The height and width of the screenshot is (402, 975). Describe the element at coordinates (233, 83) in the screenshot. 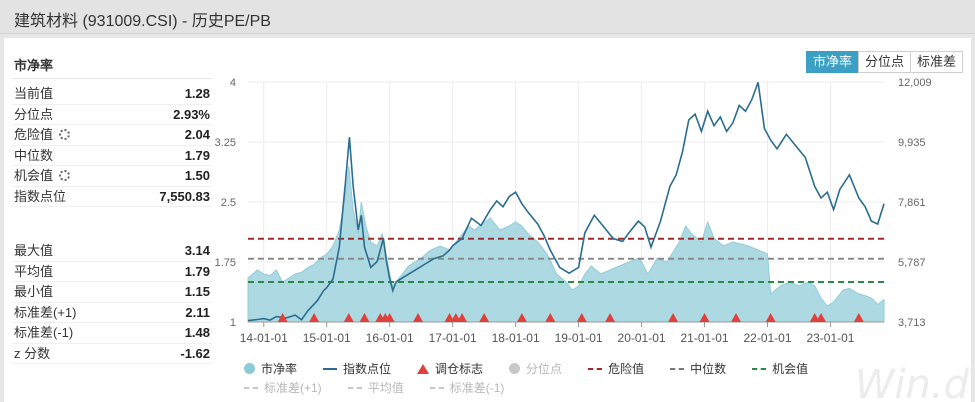

I see `y-left-tick-label: 4` at that location.